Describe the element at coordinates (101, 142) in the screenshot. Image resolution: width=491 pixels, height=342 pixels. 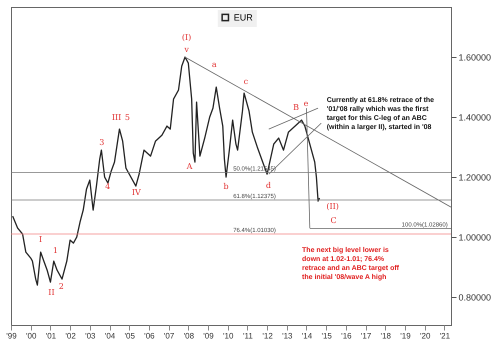
I see `annotation: 3` at that location.